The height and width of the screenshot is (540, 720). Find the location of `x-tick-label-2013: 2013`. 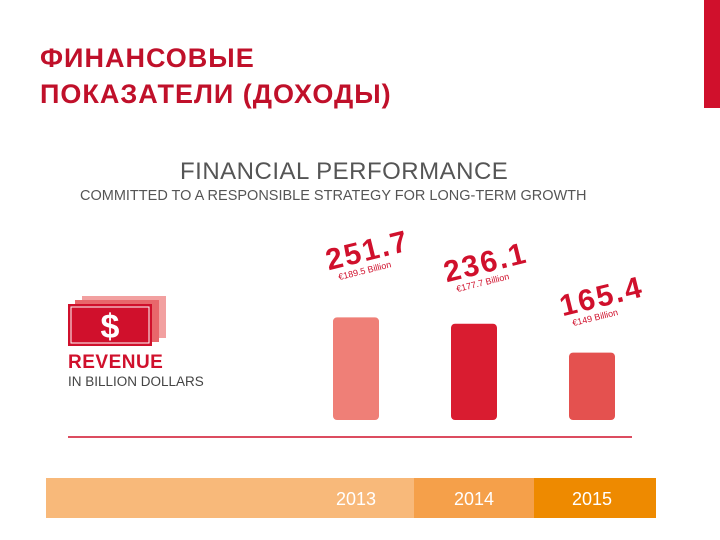

x-tick-label-2013: 2013 is located at coordinates (356, 499).